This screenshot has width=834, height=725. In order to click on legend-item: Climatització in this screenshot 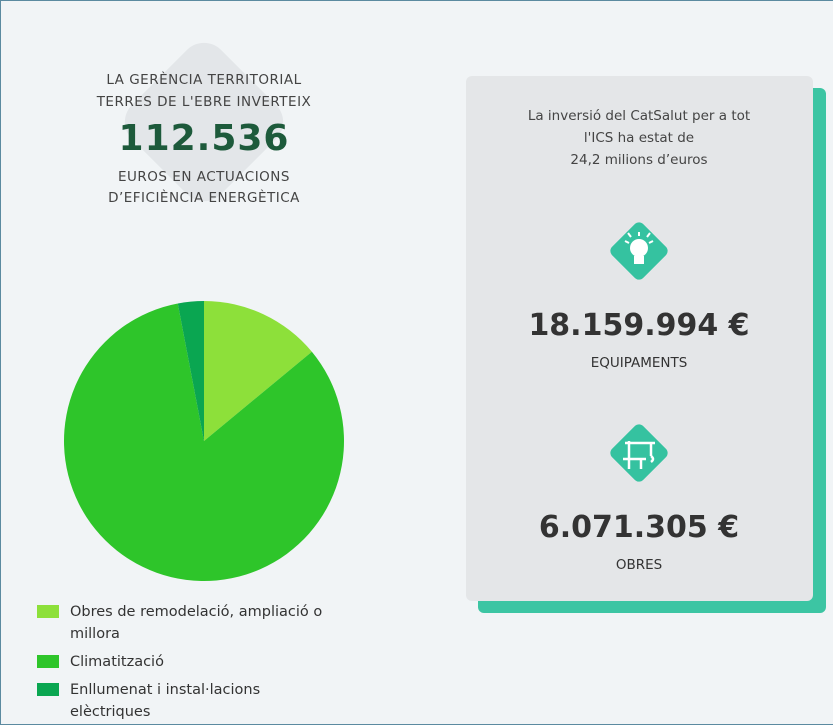, I will do `click(187, 662)`.